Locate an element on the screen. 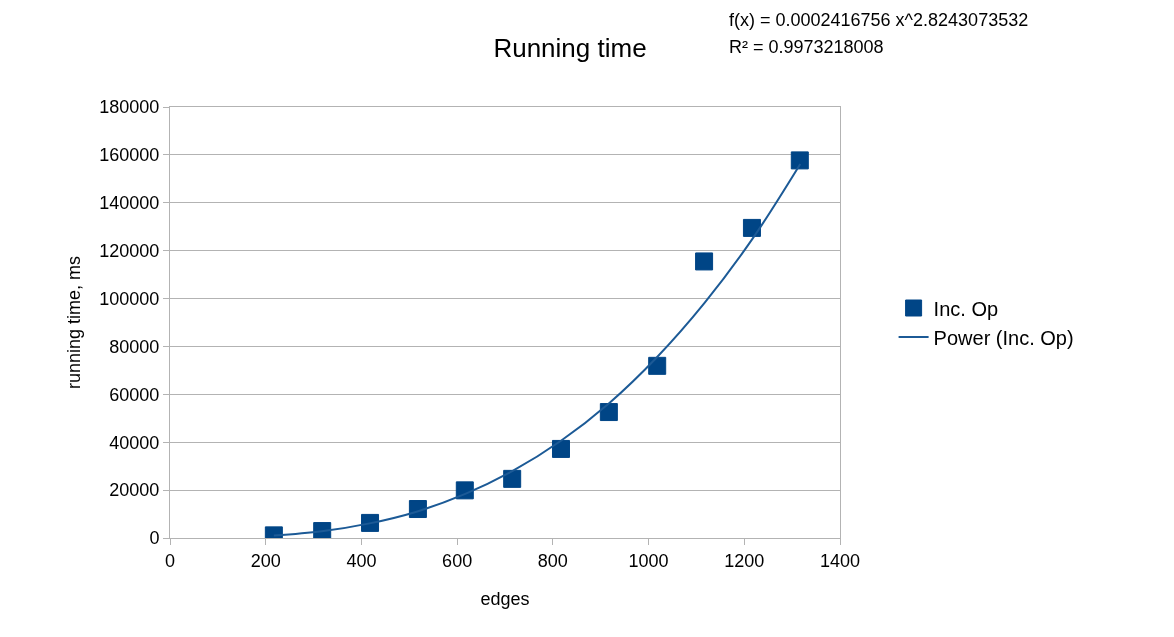 Image resolution: width=1174 pixels, height=637 pixels. y-tick-label: 100000 is located at coordinates (129, 298).